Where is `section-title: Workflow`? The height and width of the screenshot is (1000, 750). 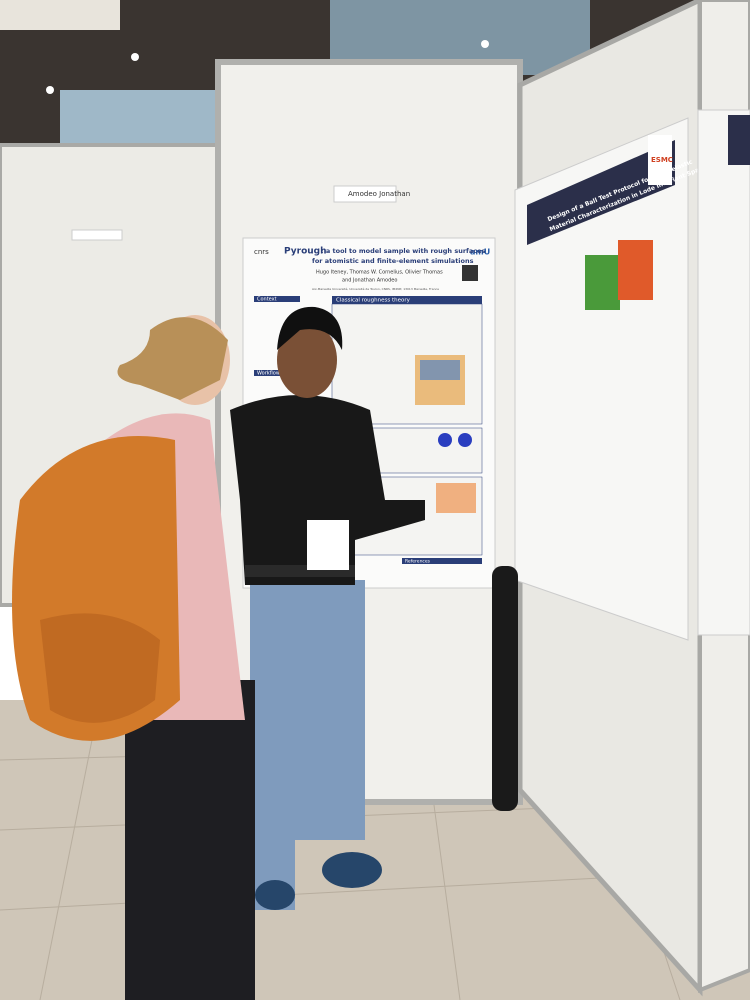
section-title: Workflow is located at coordinates (268, 374).